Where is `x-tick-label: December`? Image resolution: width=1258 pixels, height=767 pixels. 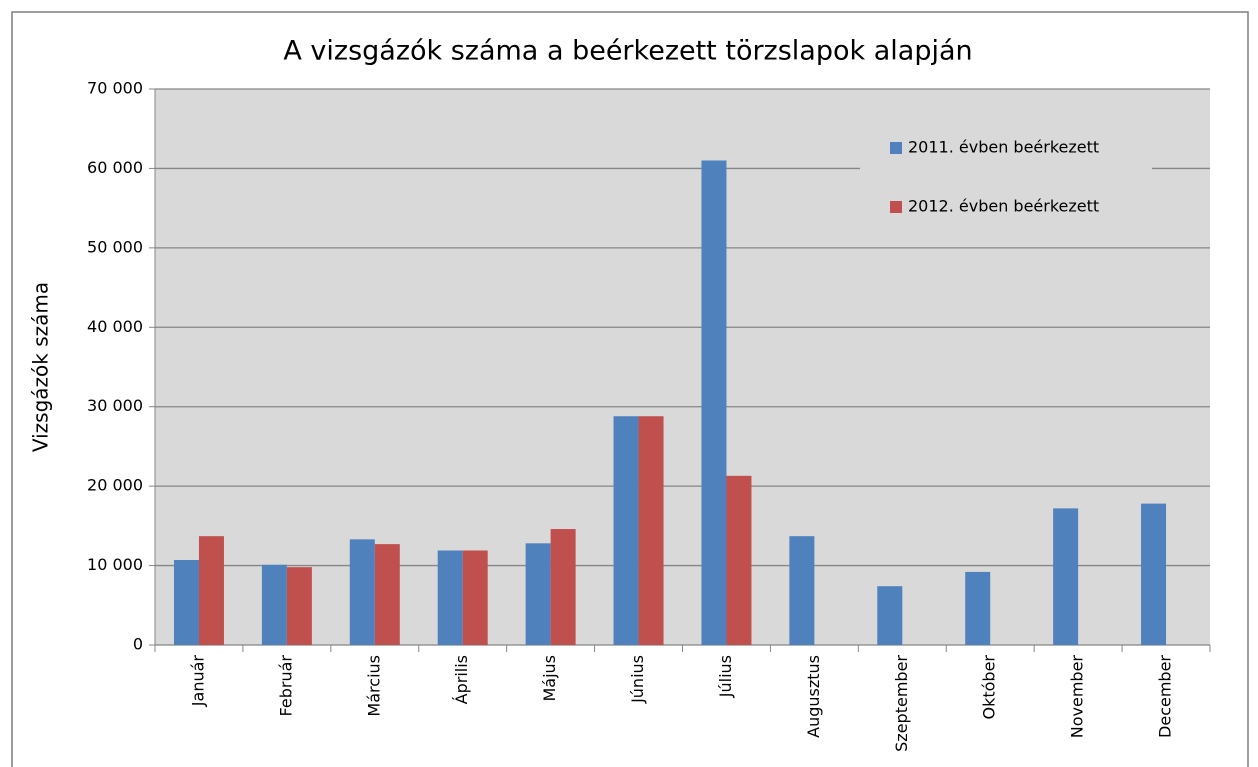 x-tick-label: December is located at coordinates (1165, 696).